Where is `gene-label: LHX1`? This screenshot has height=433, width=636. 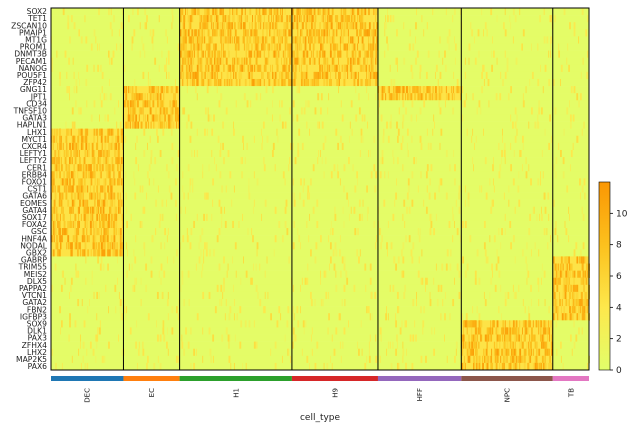 gene-label: LHX1 is located at coordinates (37, 132).